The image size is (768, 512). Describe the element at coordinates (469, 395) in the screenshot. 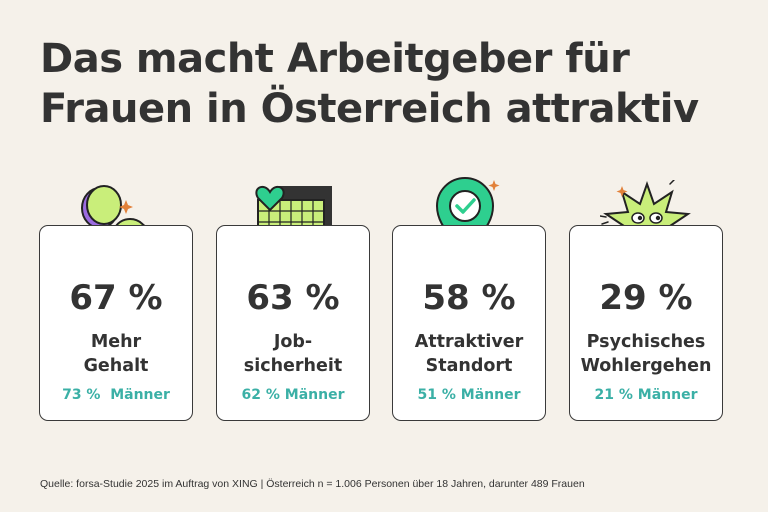

I see `men-percent: 51 % Männer` at that location.